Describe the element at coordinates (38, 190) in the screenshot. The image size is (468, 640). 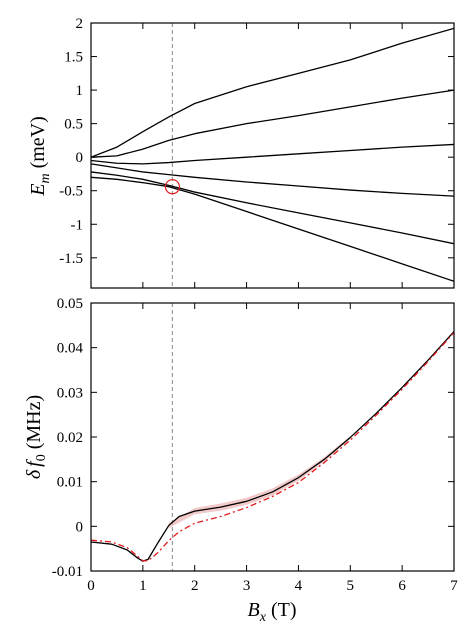
I see `energy-symbol: E` at that location.